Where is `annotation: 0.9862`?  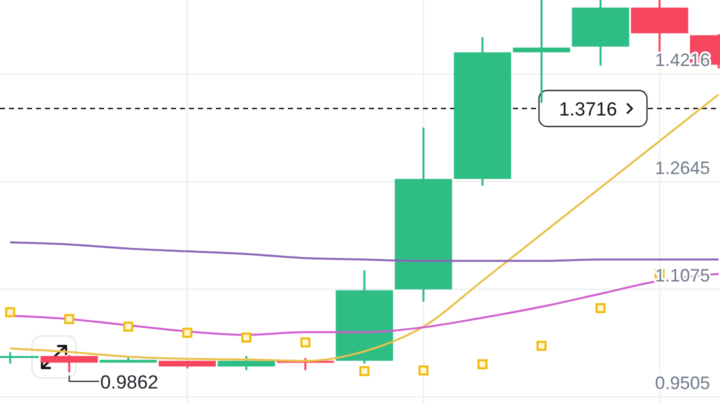
annotation: 0.9862 is located at coordinates (129, 383).